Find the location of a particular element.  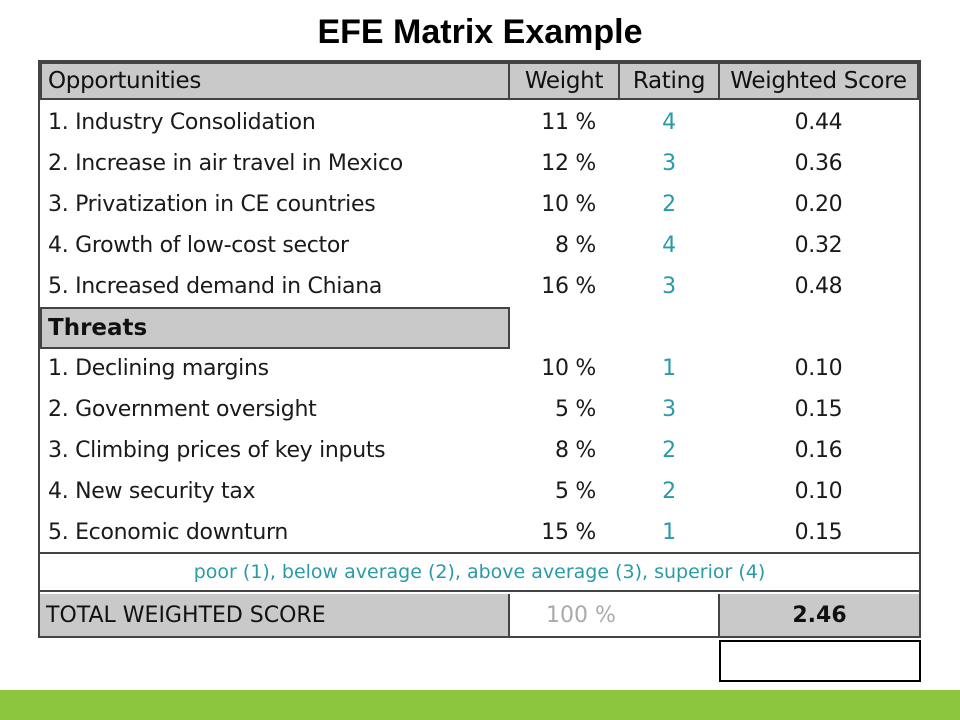

score-cell: 0.48 is located at coordinates (818, 286).